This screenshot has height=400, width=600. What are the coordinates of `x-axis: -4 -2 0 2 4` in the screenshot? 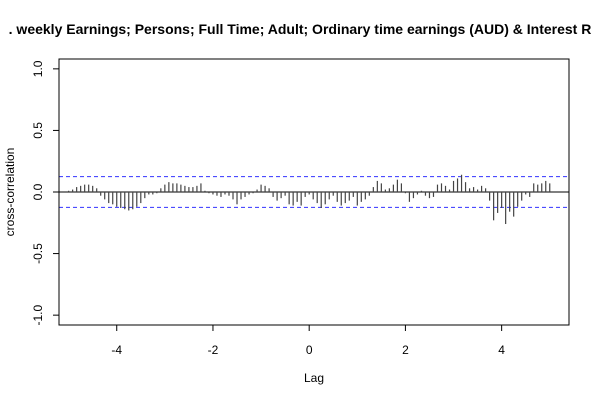 It's located at (308, 340).